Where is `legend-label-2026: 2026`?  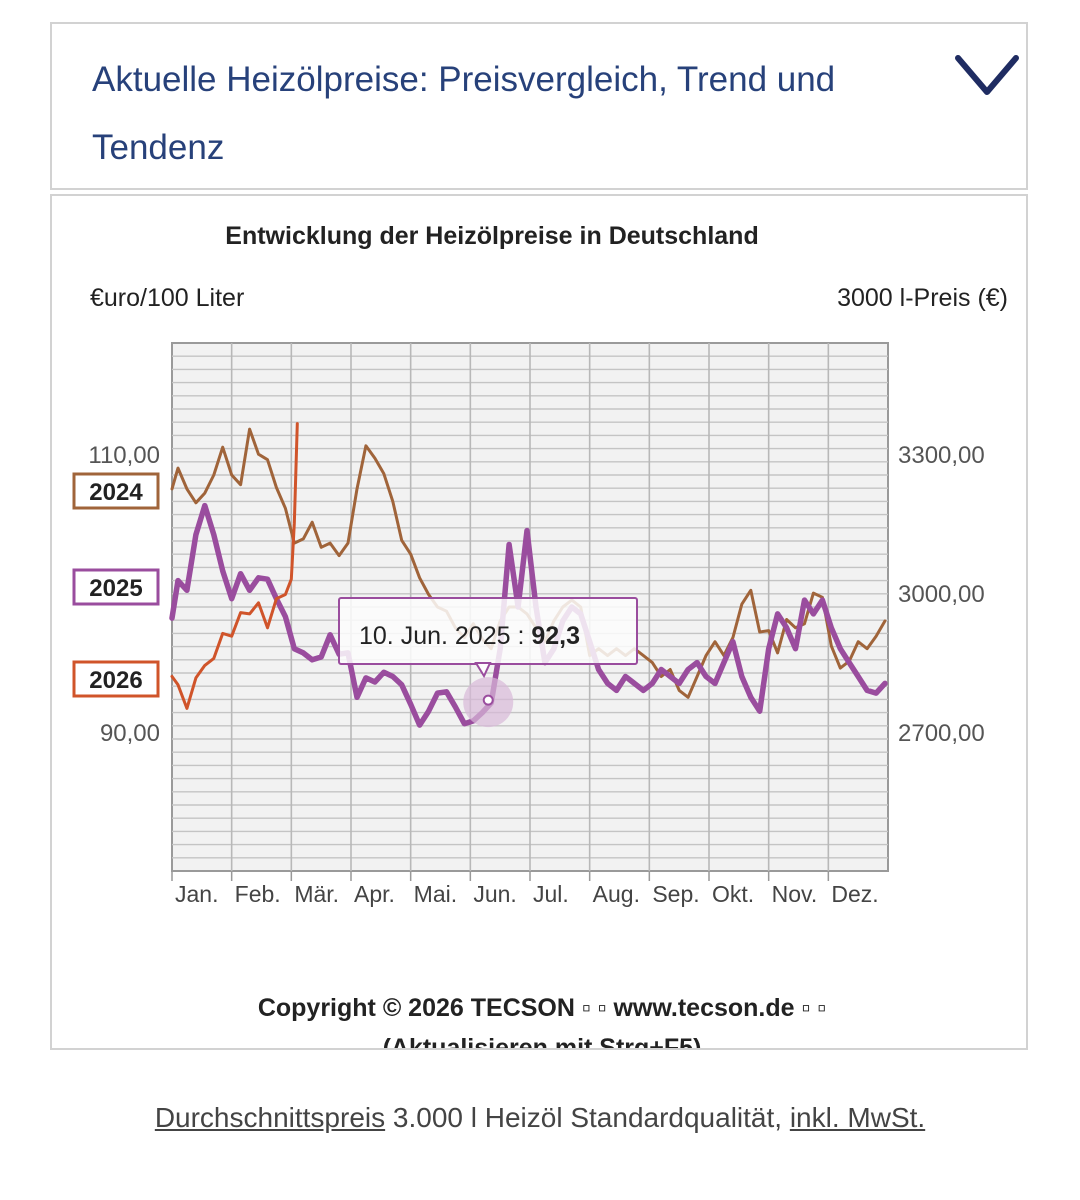
legend-label-2026: 2026 is located at coordinates (115, 680).